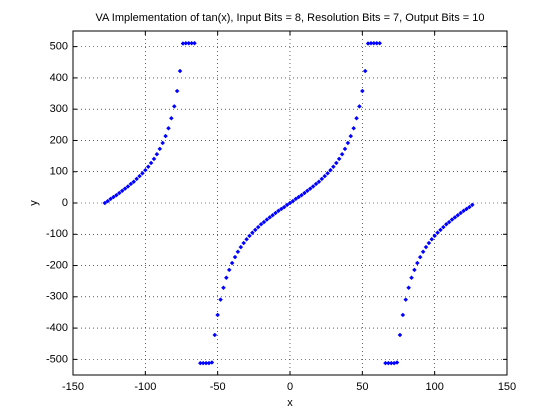  I want to click on y-axis-label: y, so click(34, 203).